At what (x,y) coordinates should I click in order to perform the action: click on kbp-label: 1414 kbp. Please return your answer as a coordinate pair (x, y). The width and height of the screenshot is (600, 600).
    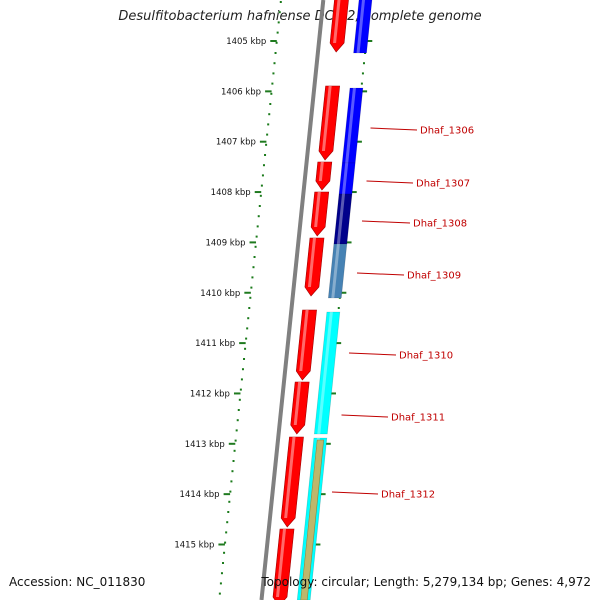
    Looking at the image, I should click on (200, 495).